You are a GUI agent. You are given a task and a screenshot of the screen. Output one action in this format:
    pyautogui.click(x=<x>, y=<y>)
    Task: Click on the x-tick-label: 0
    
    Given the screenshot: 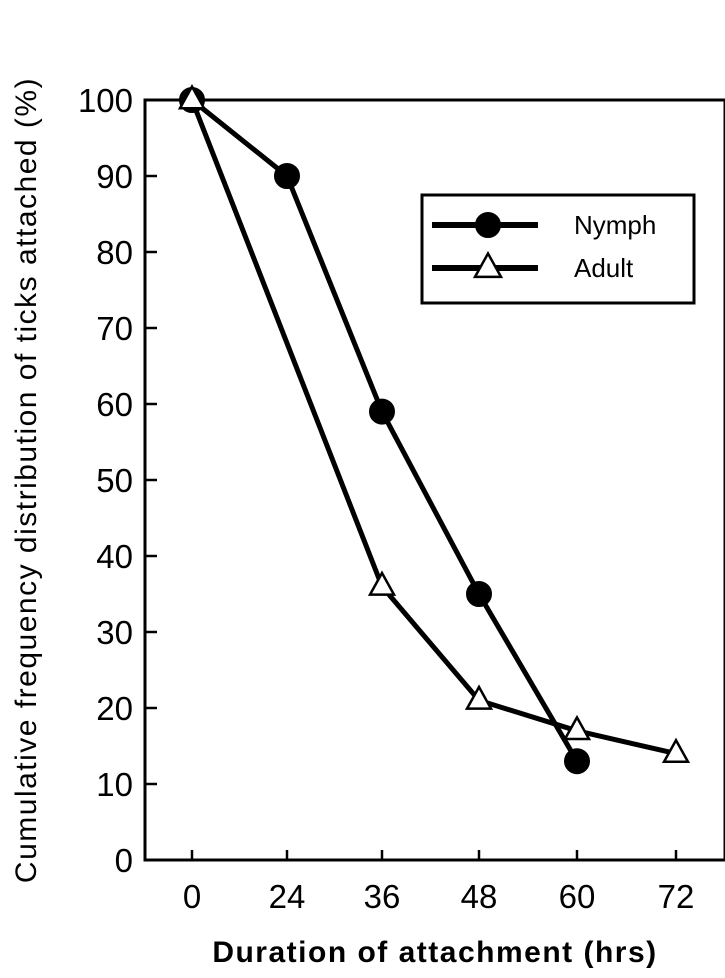 What is the action you would take?
    pyautogui.click(x=192, y=896)
    